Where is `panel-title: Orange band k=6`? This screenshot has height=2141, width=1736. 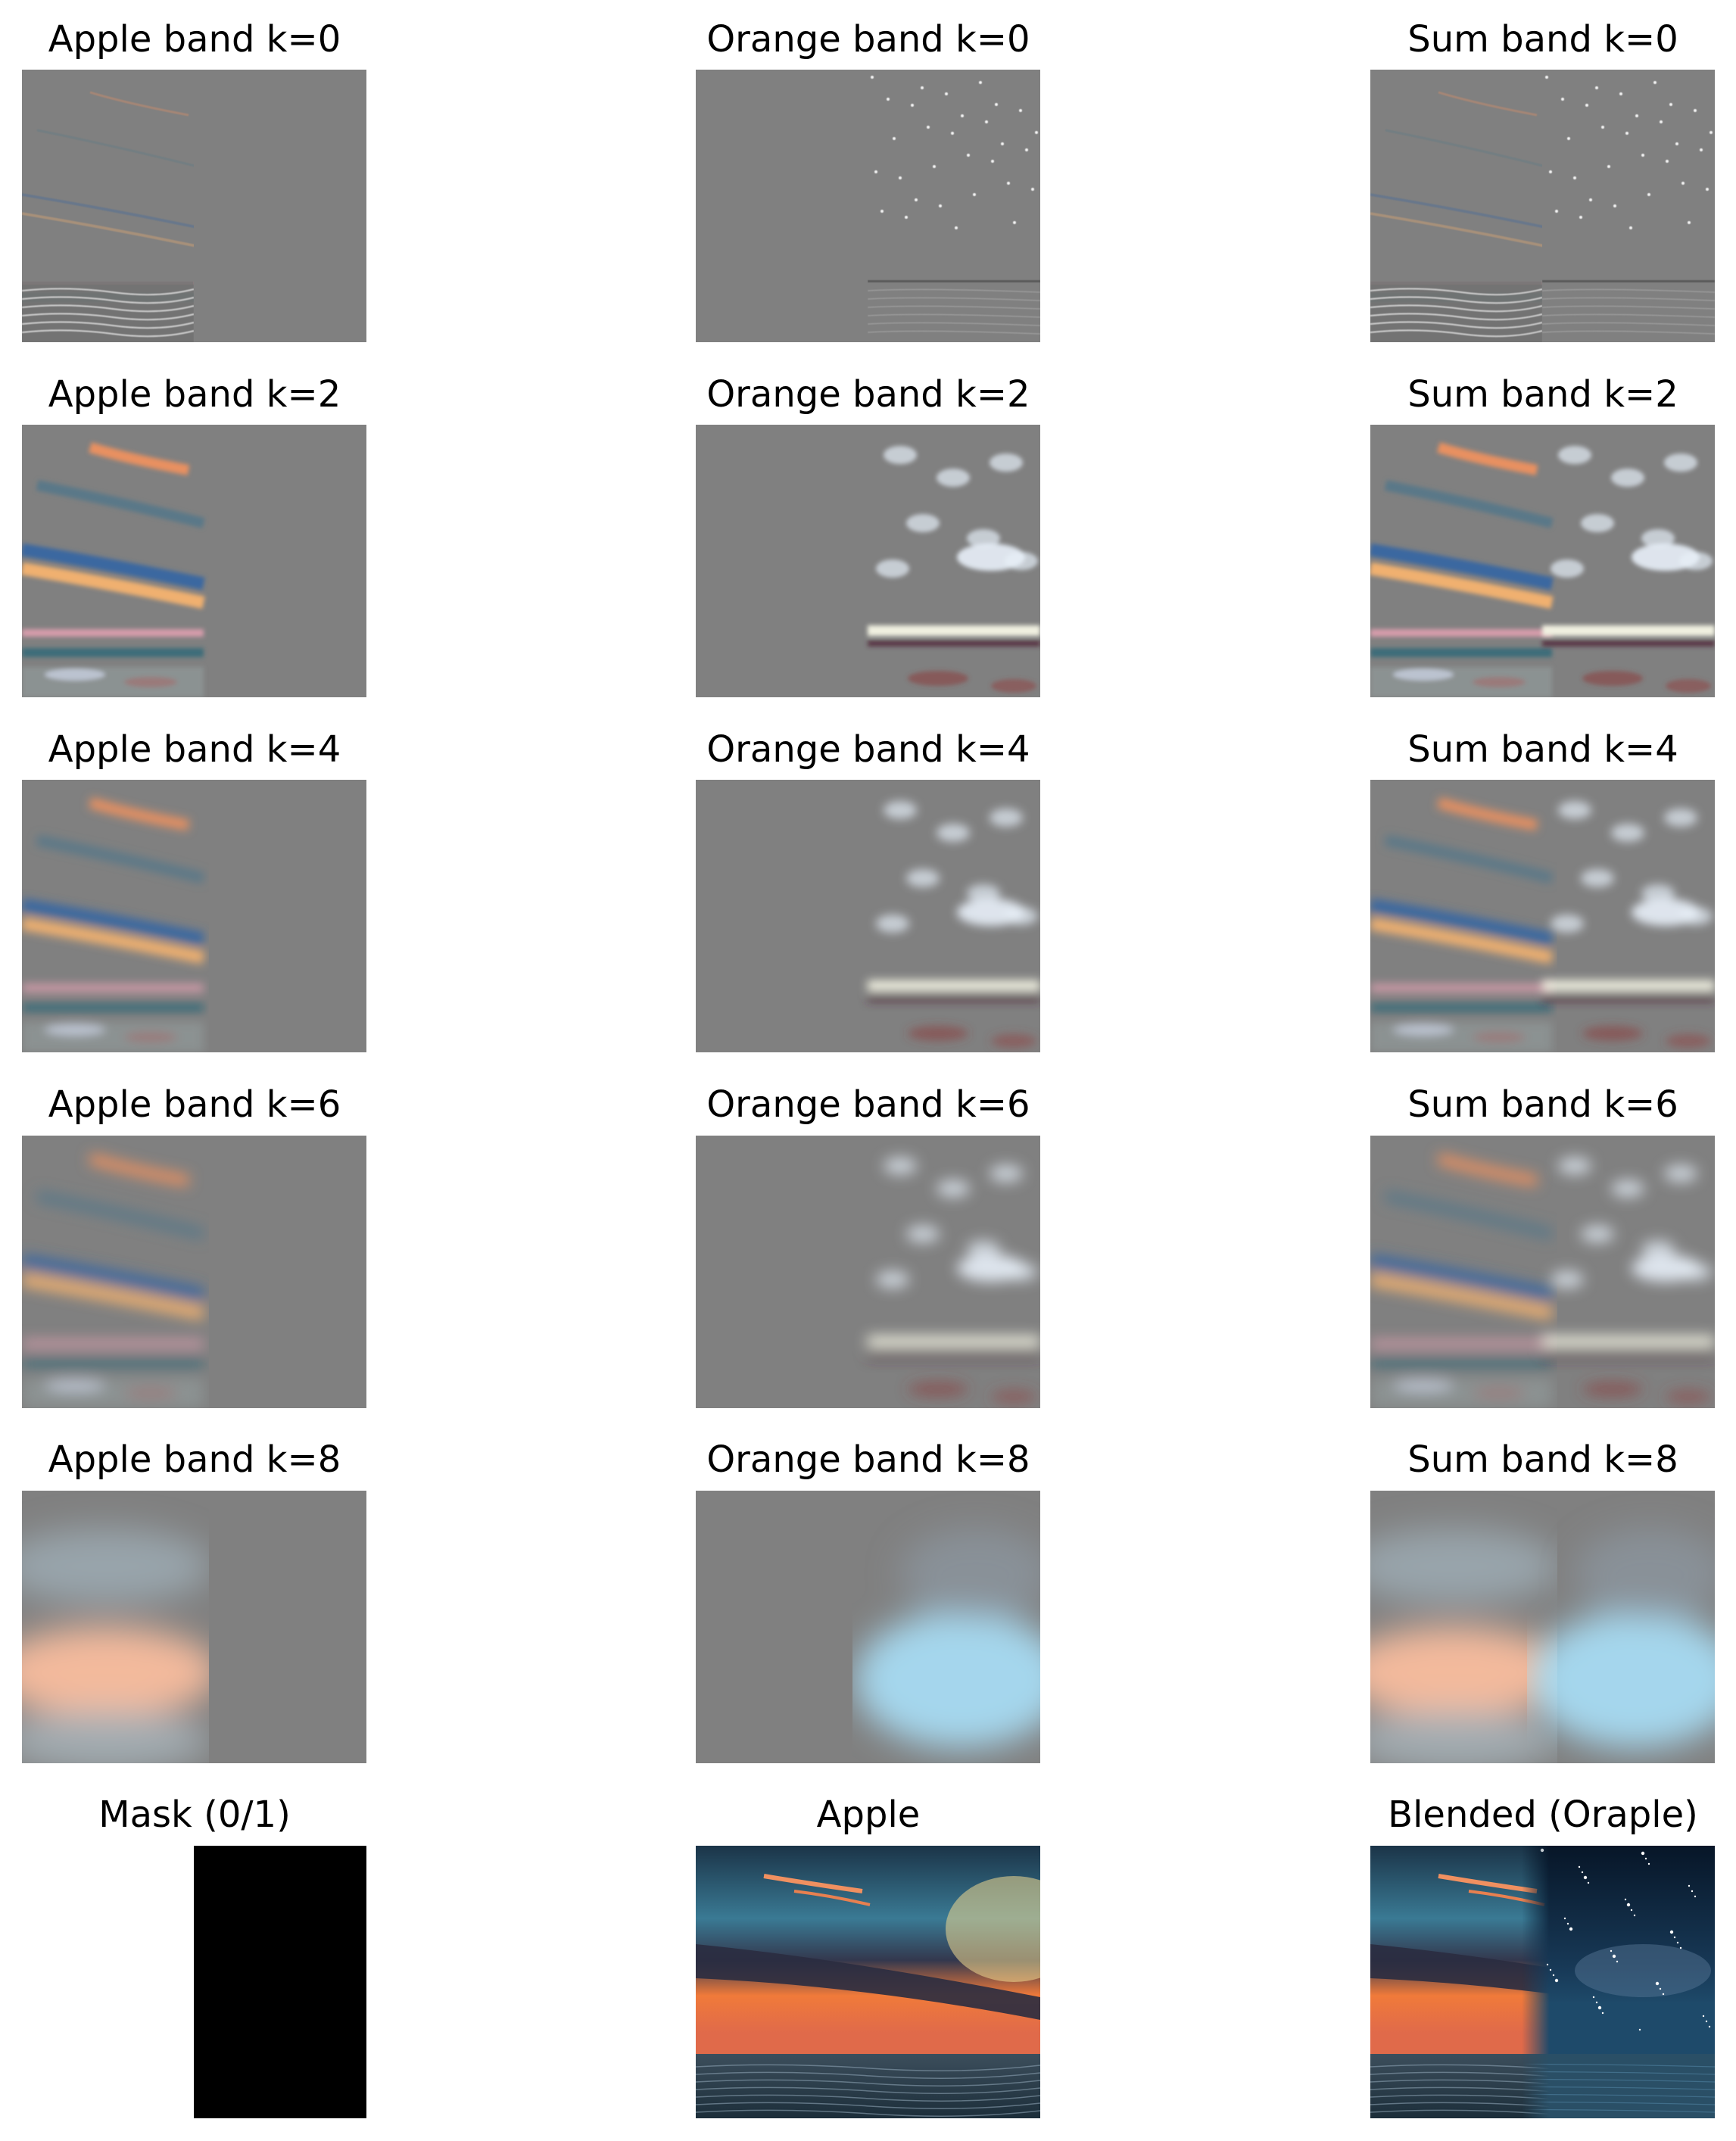
panel-title: Orange band k=6 is located at coordinates (868, 1104).